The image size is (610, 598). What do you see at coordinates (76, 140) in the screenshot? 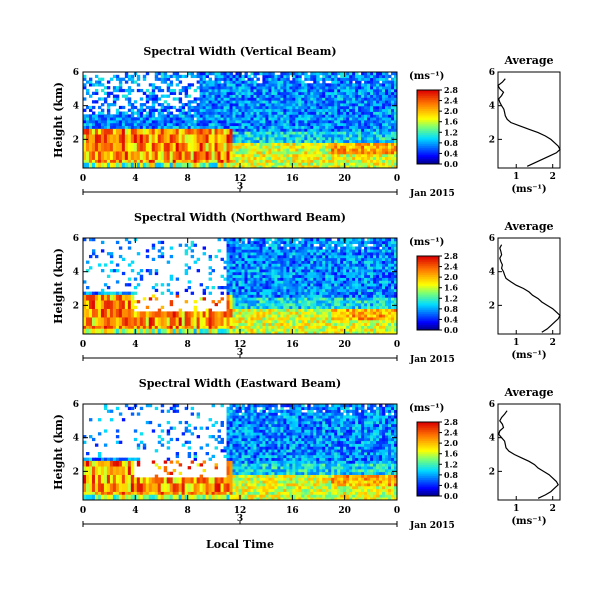
I see `y-tick-label: 2` at bounding box center [76, 140].